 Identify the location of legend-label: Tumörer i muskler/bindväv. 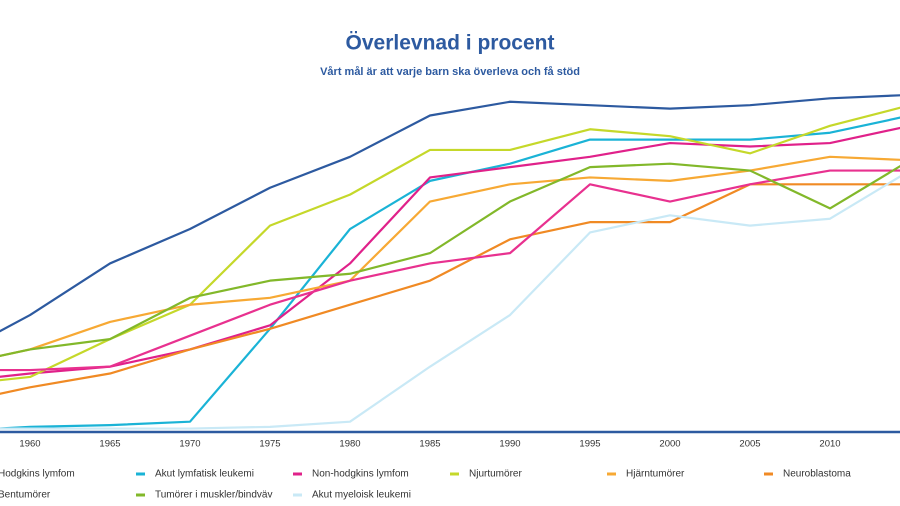
(213, 495).